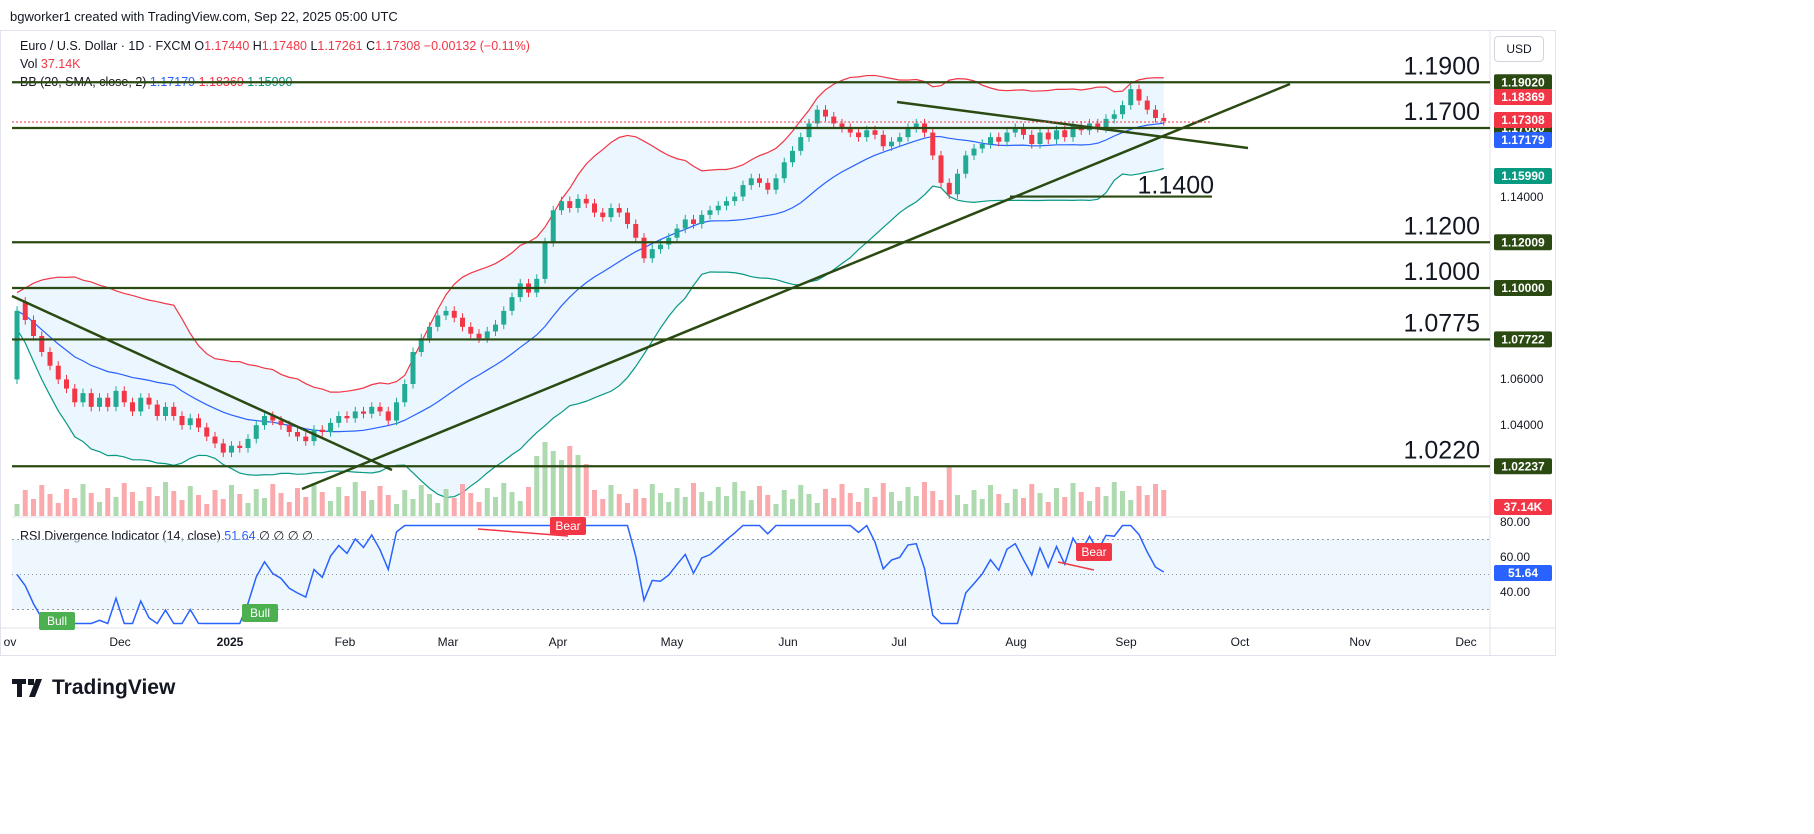 The image size is (1814, 834). Describe the element at coordinates (93, 688) in the screenshot. I see `tradingview-logo: TradingView` at that location.